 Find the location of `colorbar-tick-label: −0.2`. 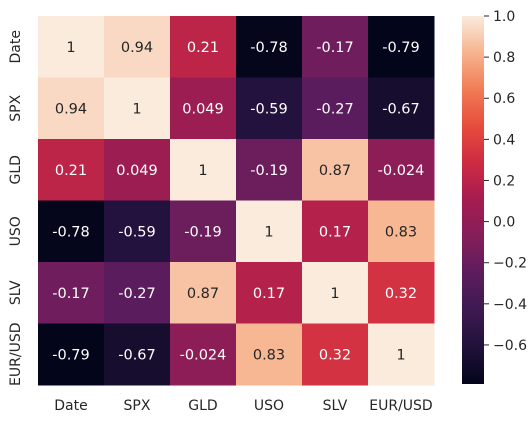

colorbar-tick-label: −0.2 is located at coordinates (510, 264).